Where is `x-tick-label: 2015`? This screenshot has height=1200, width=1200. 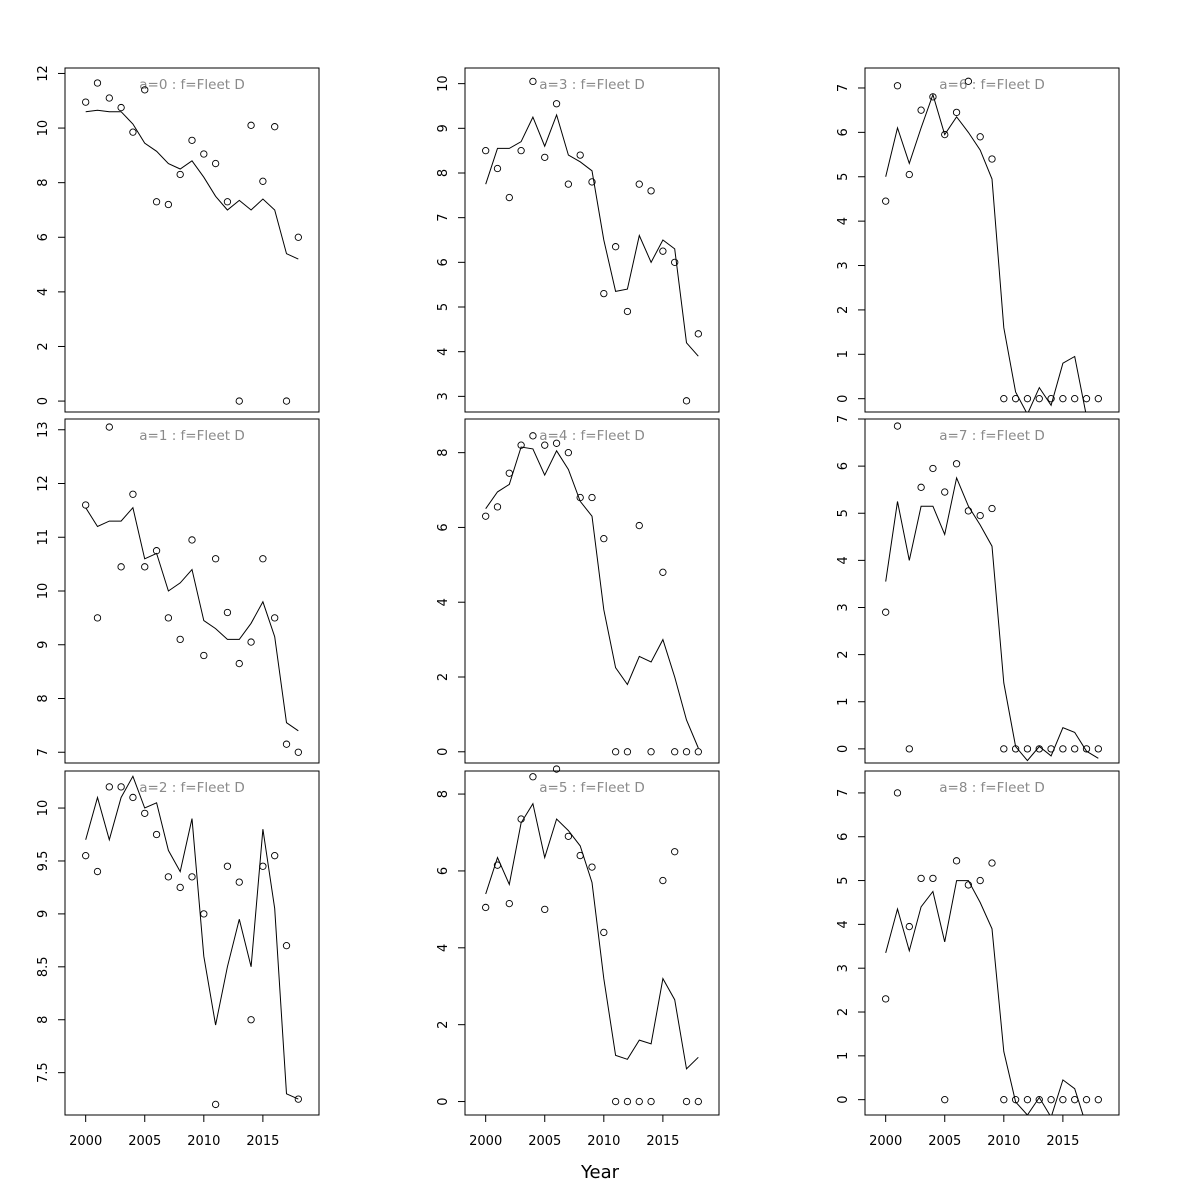 x-tick-label: 2015 is located at coordinates (262, 1141).